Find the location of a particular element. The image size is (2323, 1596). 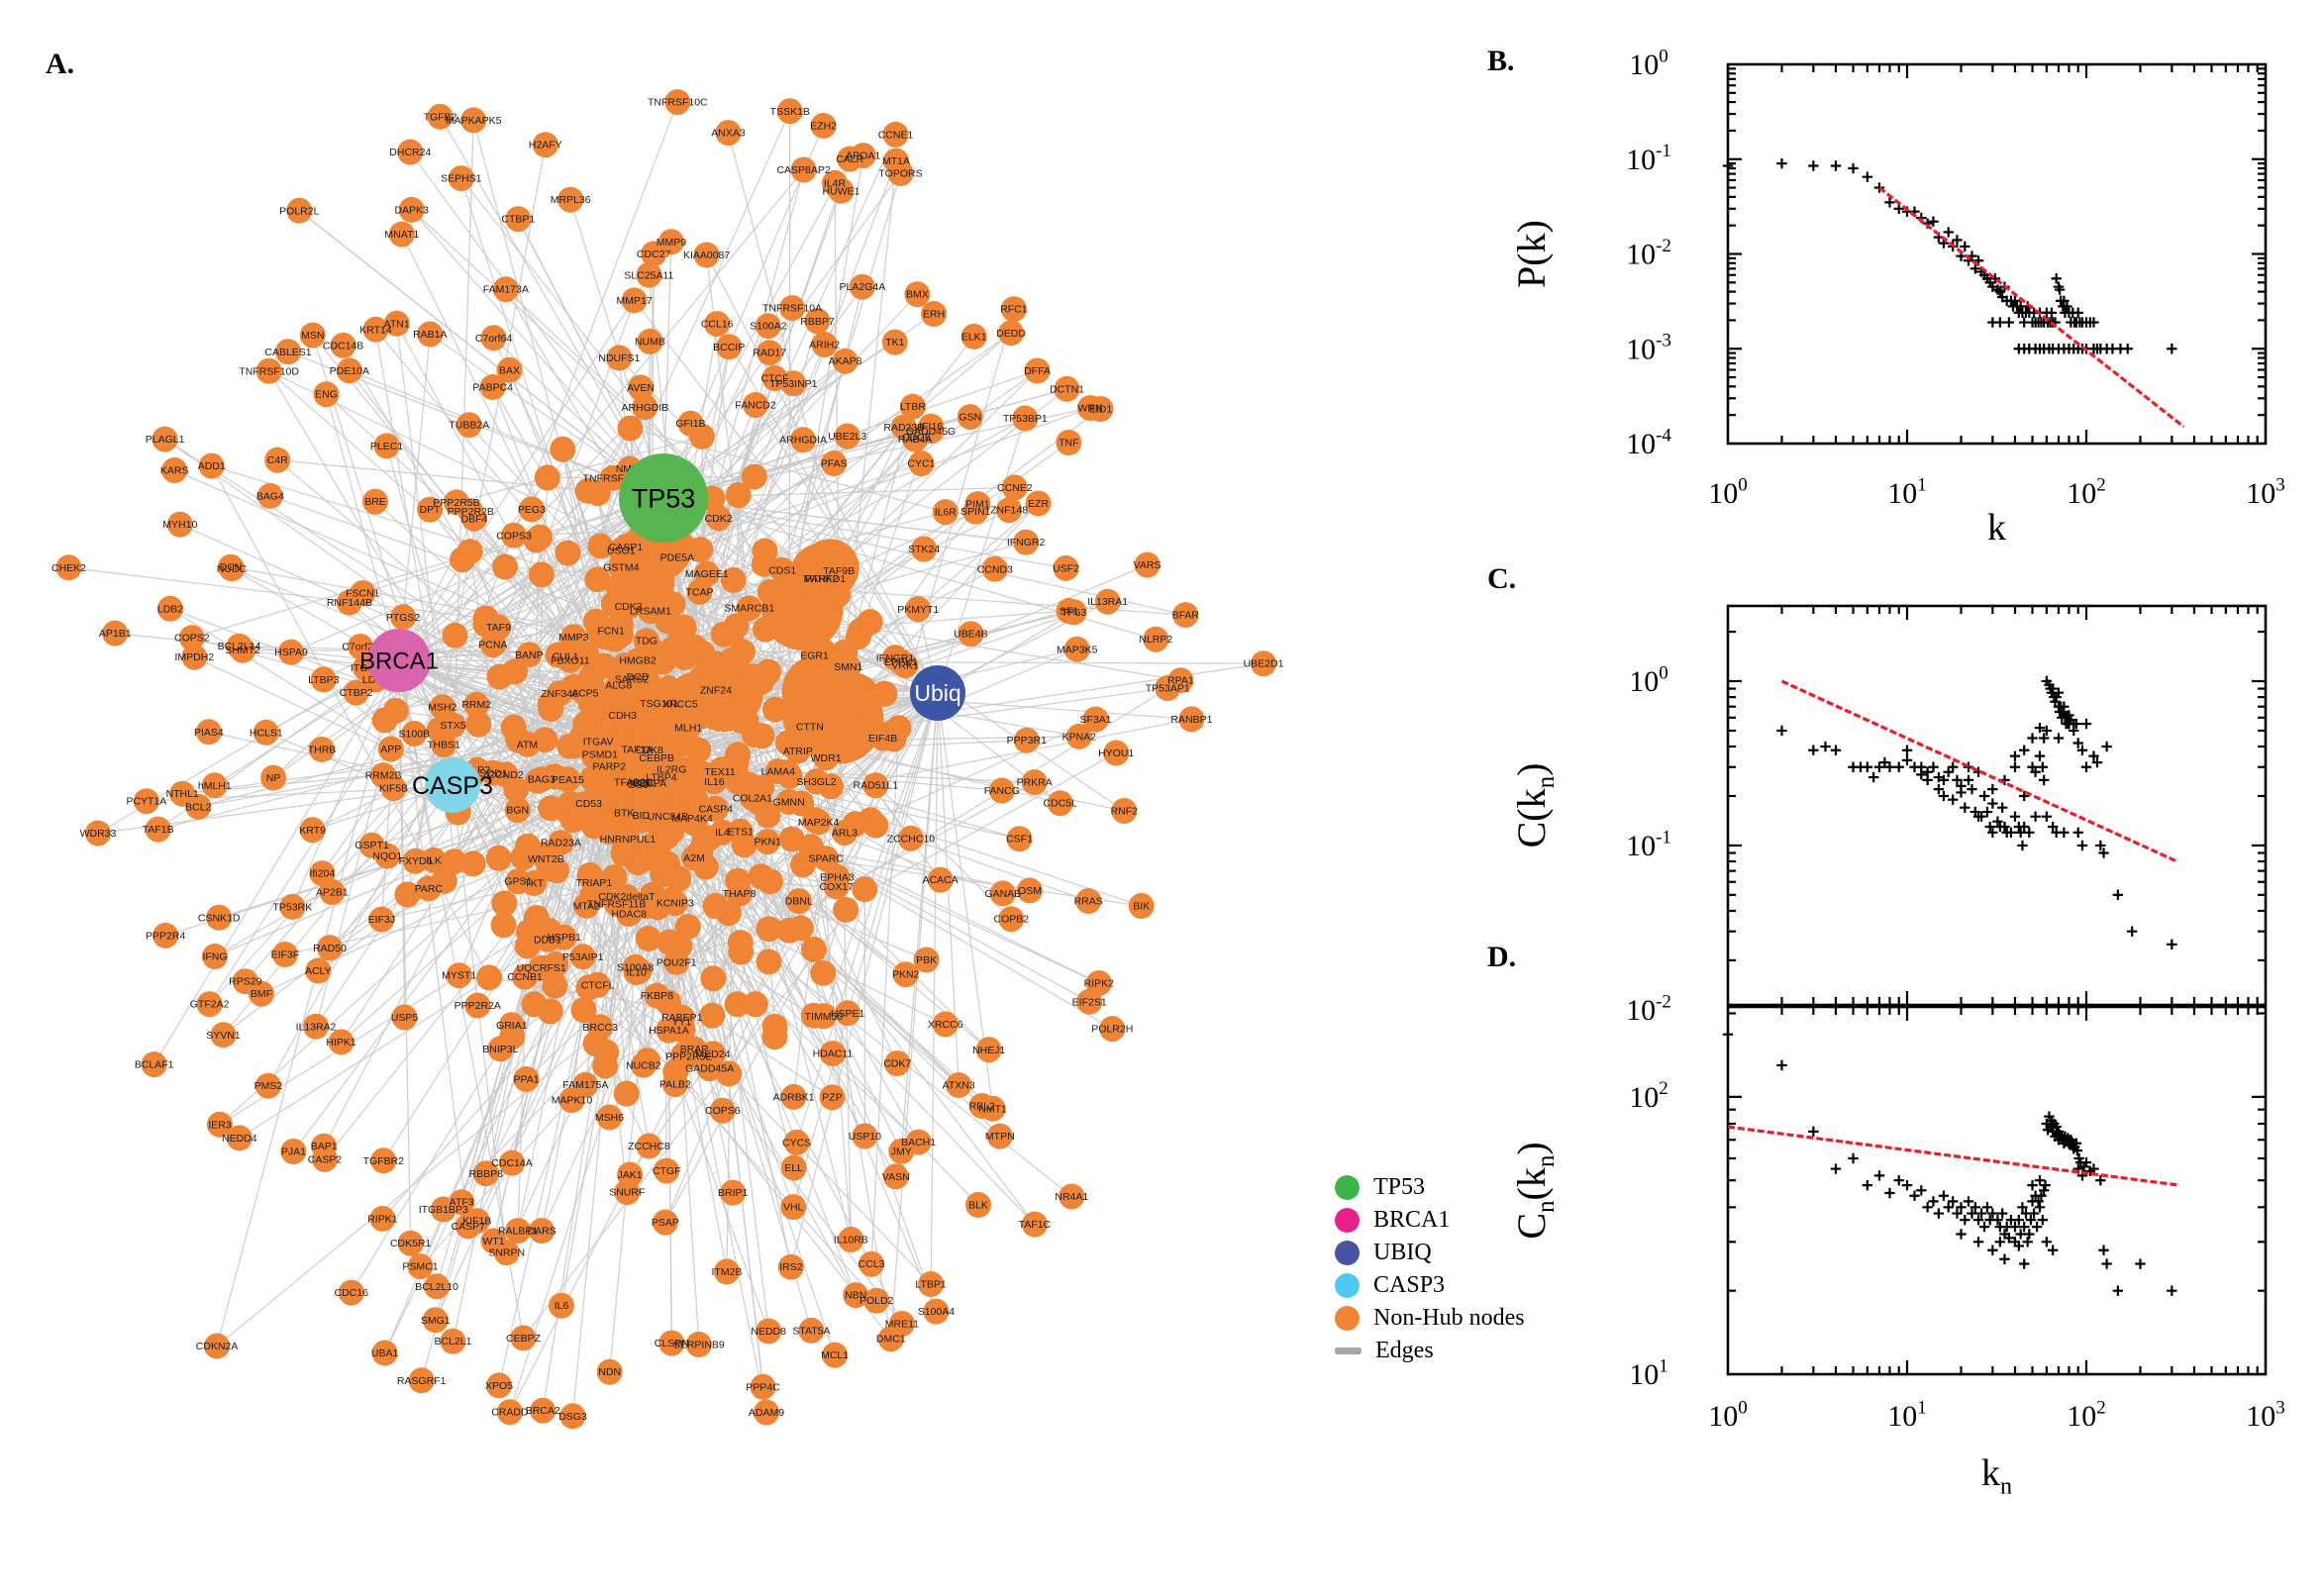

node-label: IL13RA1 is located at coordinates (1107, 602).